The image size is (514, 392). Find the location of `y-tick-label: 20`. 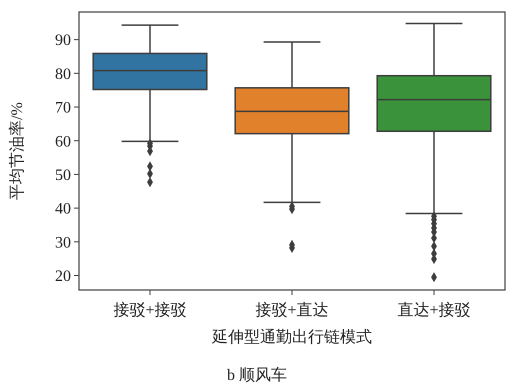

y-tick-label: 20 is located at coordinates (63, 277).